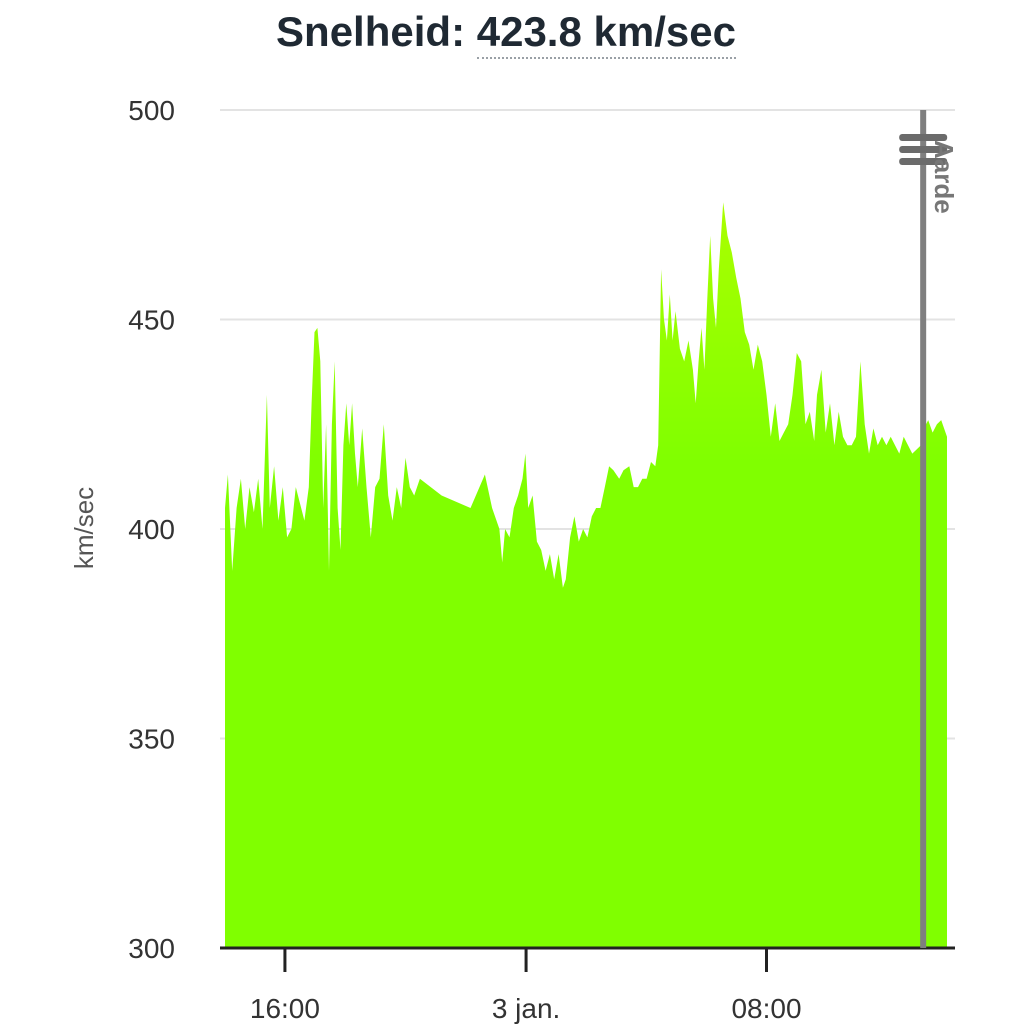  I want to click on marker-handle-icon, so click(923, 149).